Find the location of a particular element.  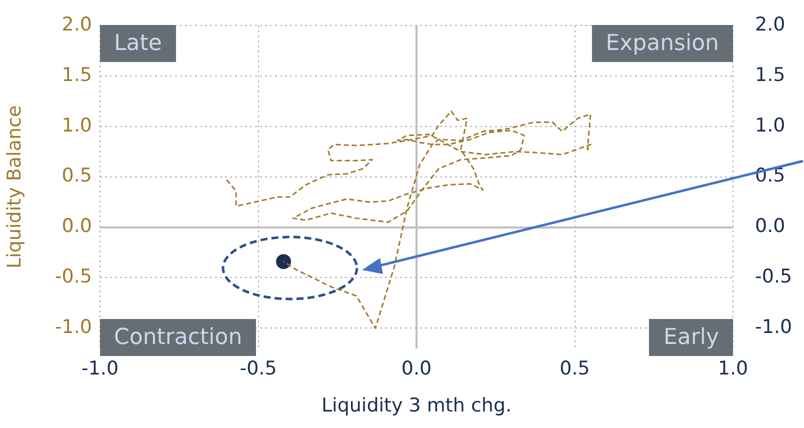

annotation: Expansion is located at coordinates (662, 43).